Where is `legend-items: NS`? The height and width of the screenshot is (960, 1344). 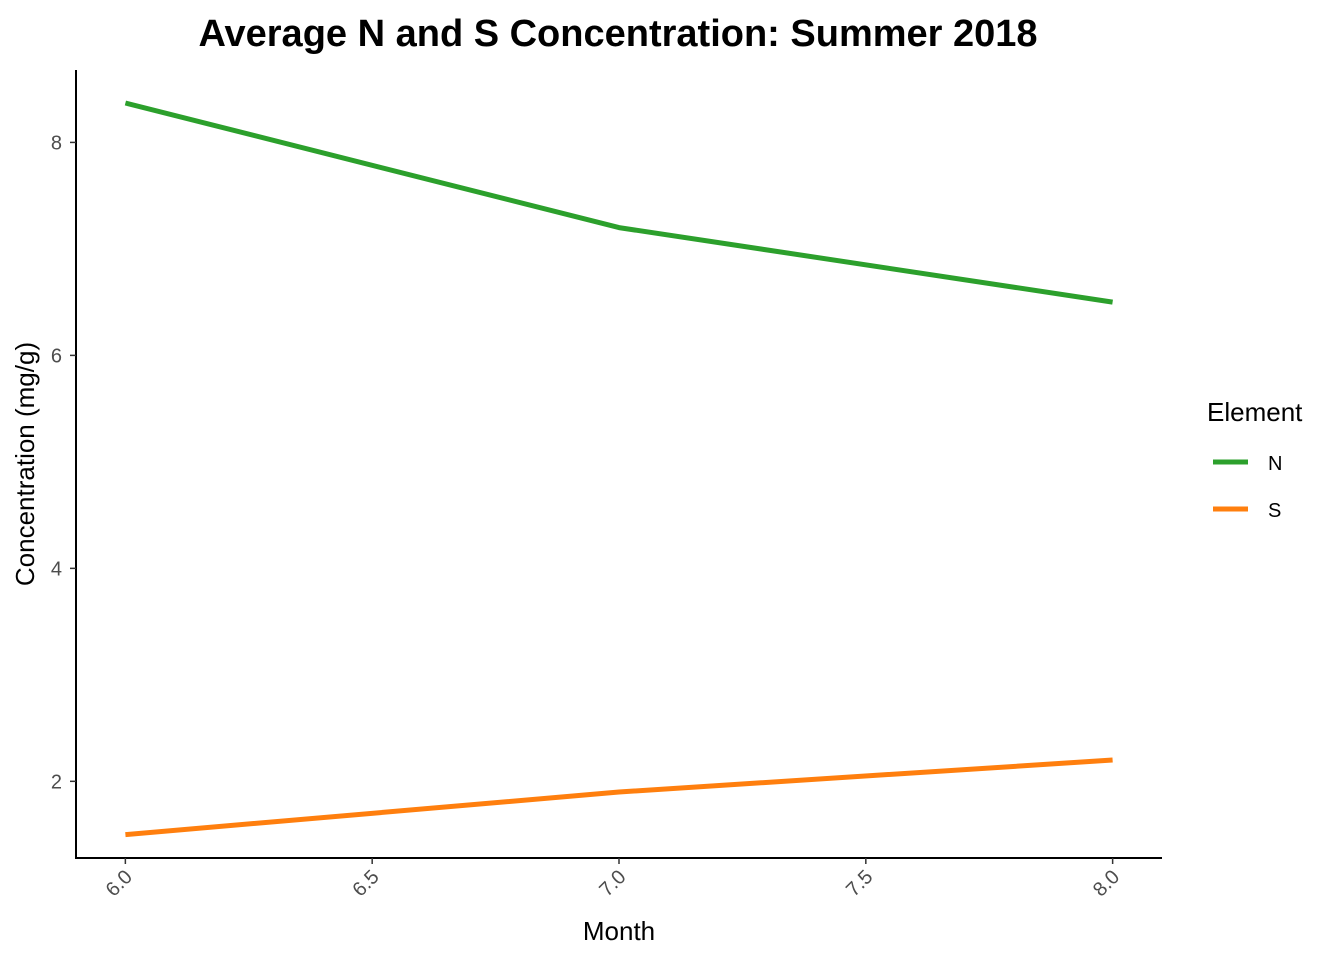
legend-items: NS is located at coordinates (1247, 487).